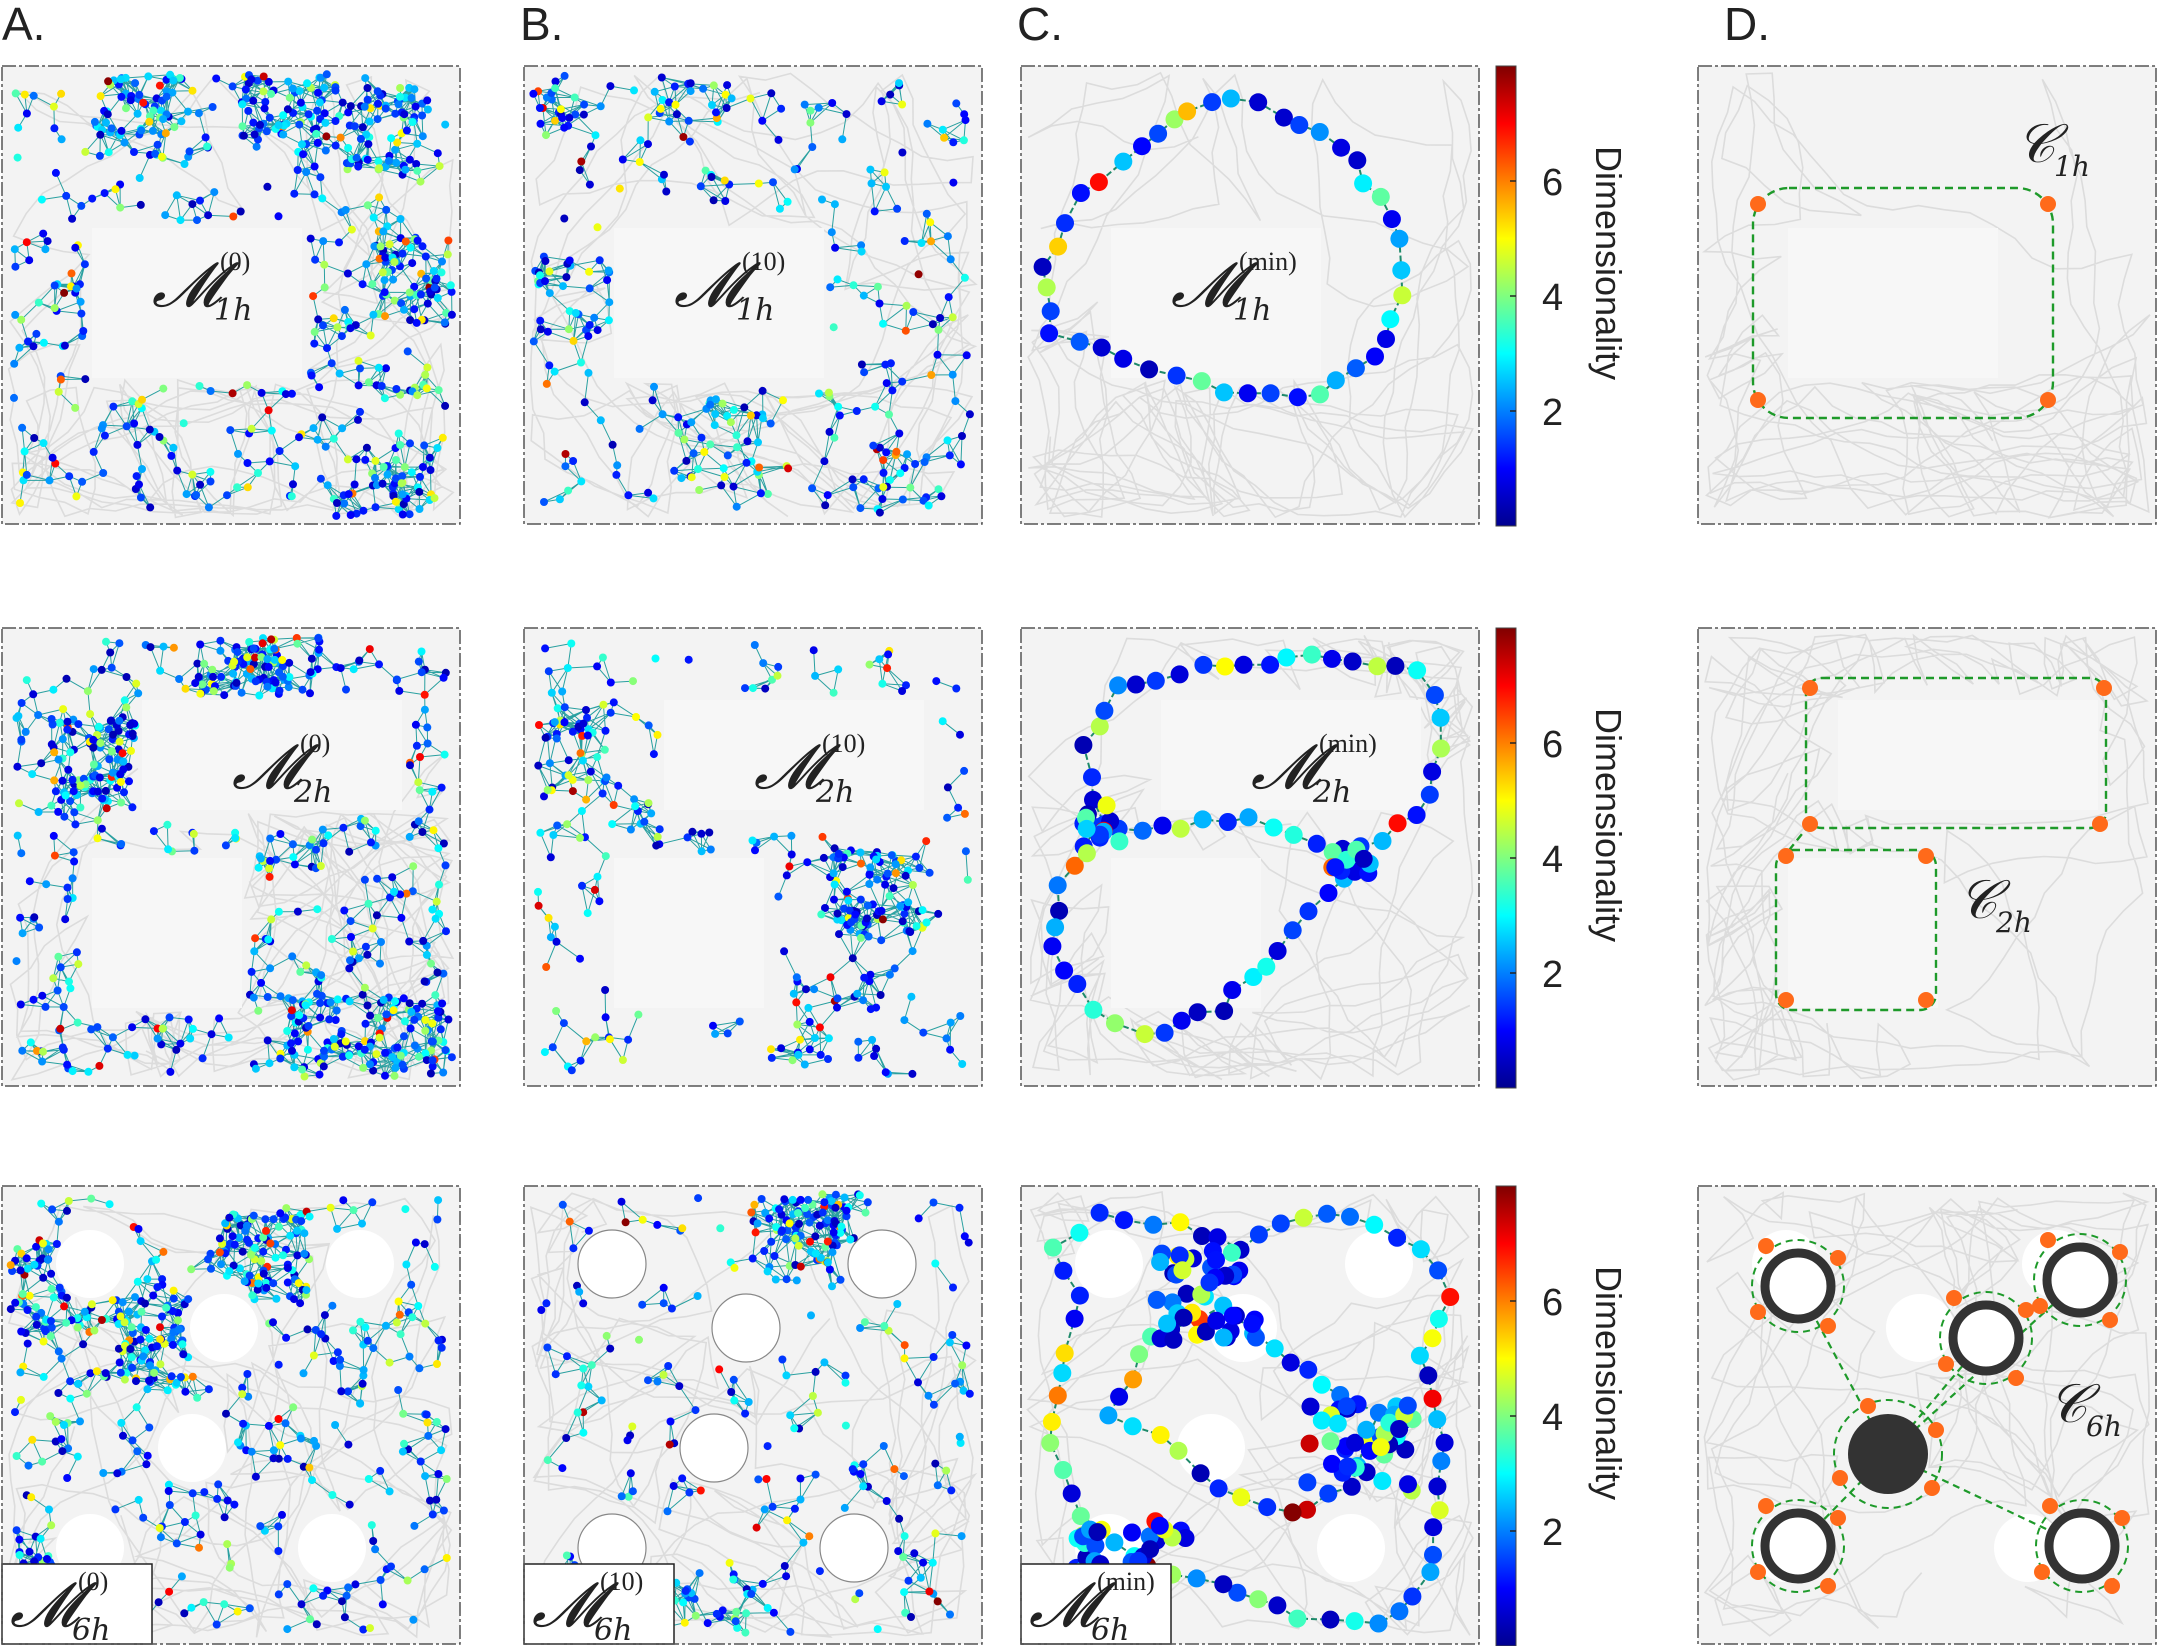 Image resolution: width=2160 pixels, height=1646 pixels. I want to click on trajectory-lines, so click(1250, 1415).